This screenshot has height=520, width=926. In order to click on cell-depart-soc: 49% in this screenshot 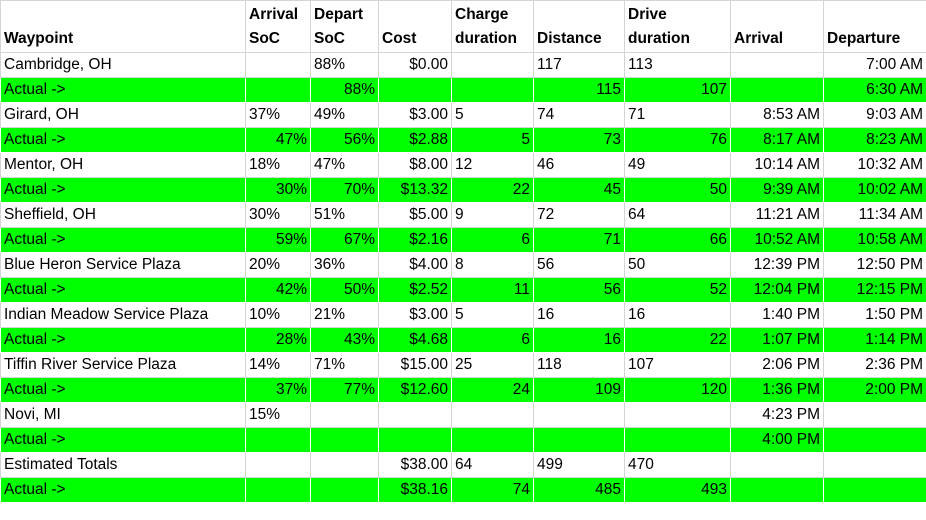, I will do `click(344, 115)`.